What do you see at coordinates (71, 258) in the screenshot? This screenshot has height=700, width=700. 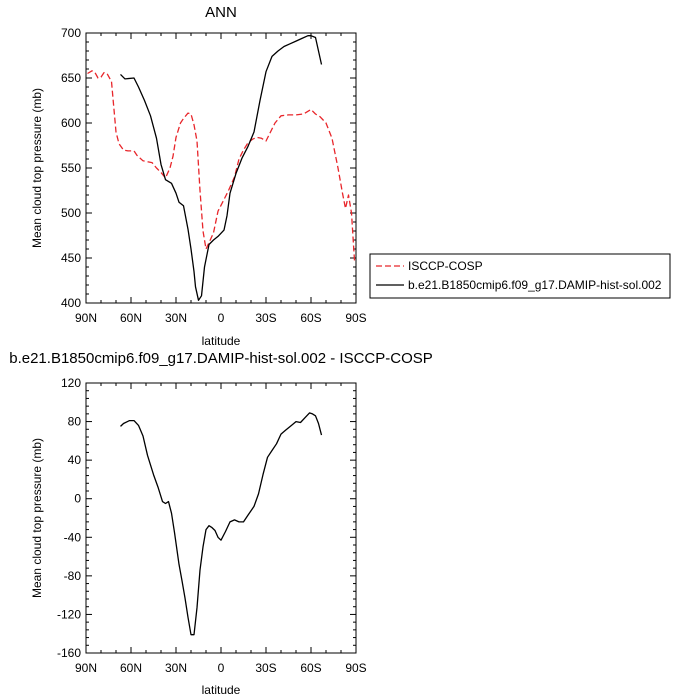 I see `panel-1-y-tick-label: 450` at bounding box center [71, 258].